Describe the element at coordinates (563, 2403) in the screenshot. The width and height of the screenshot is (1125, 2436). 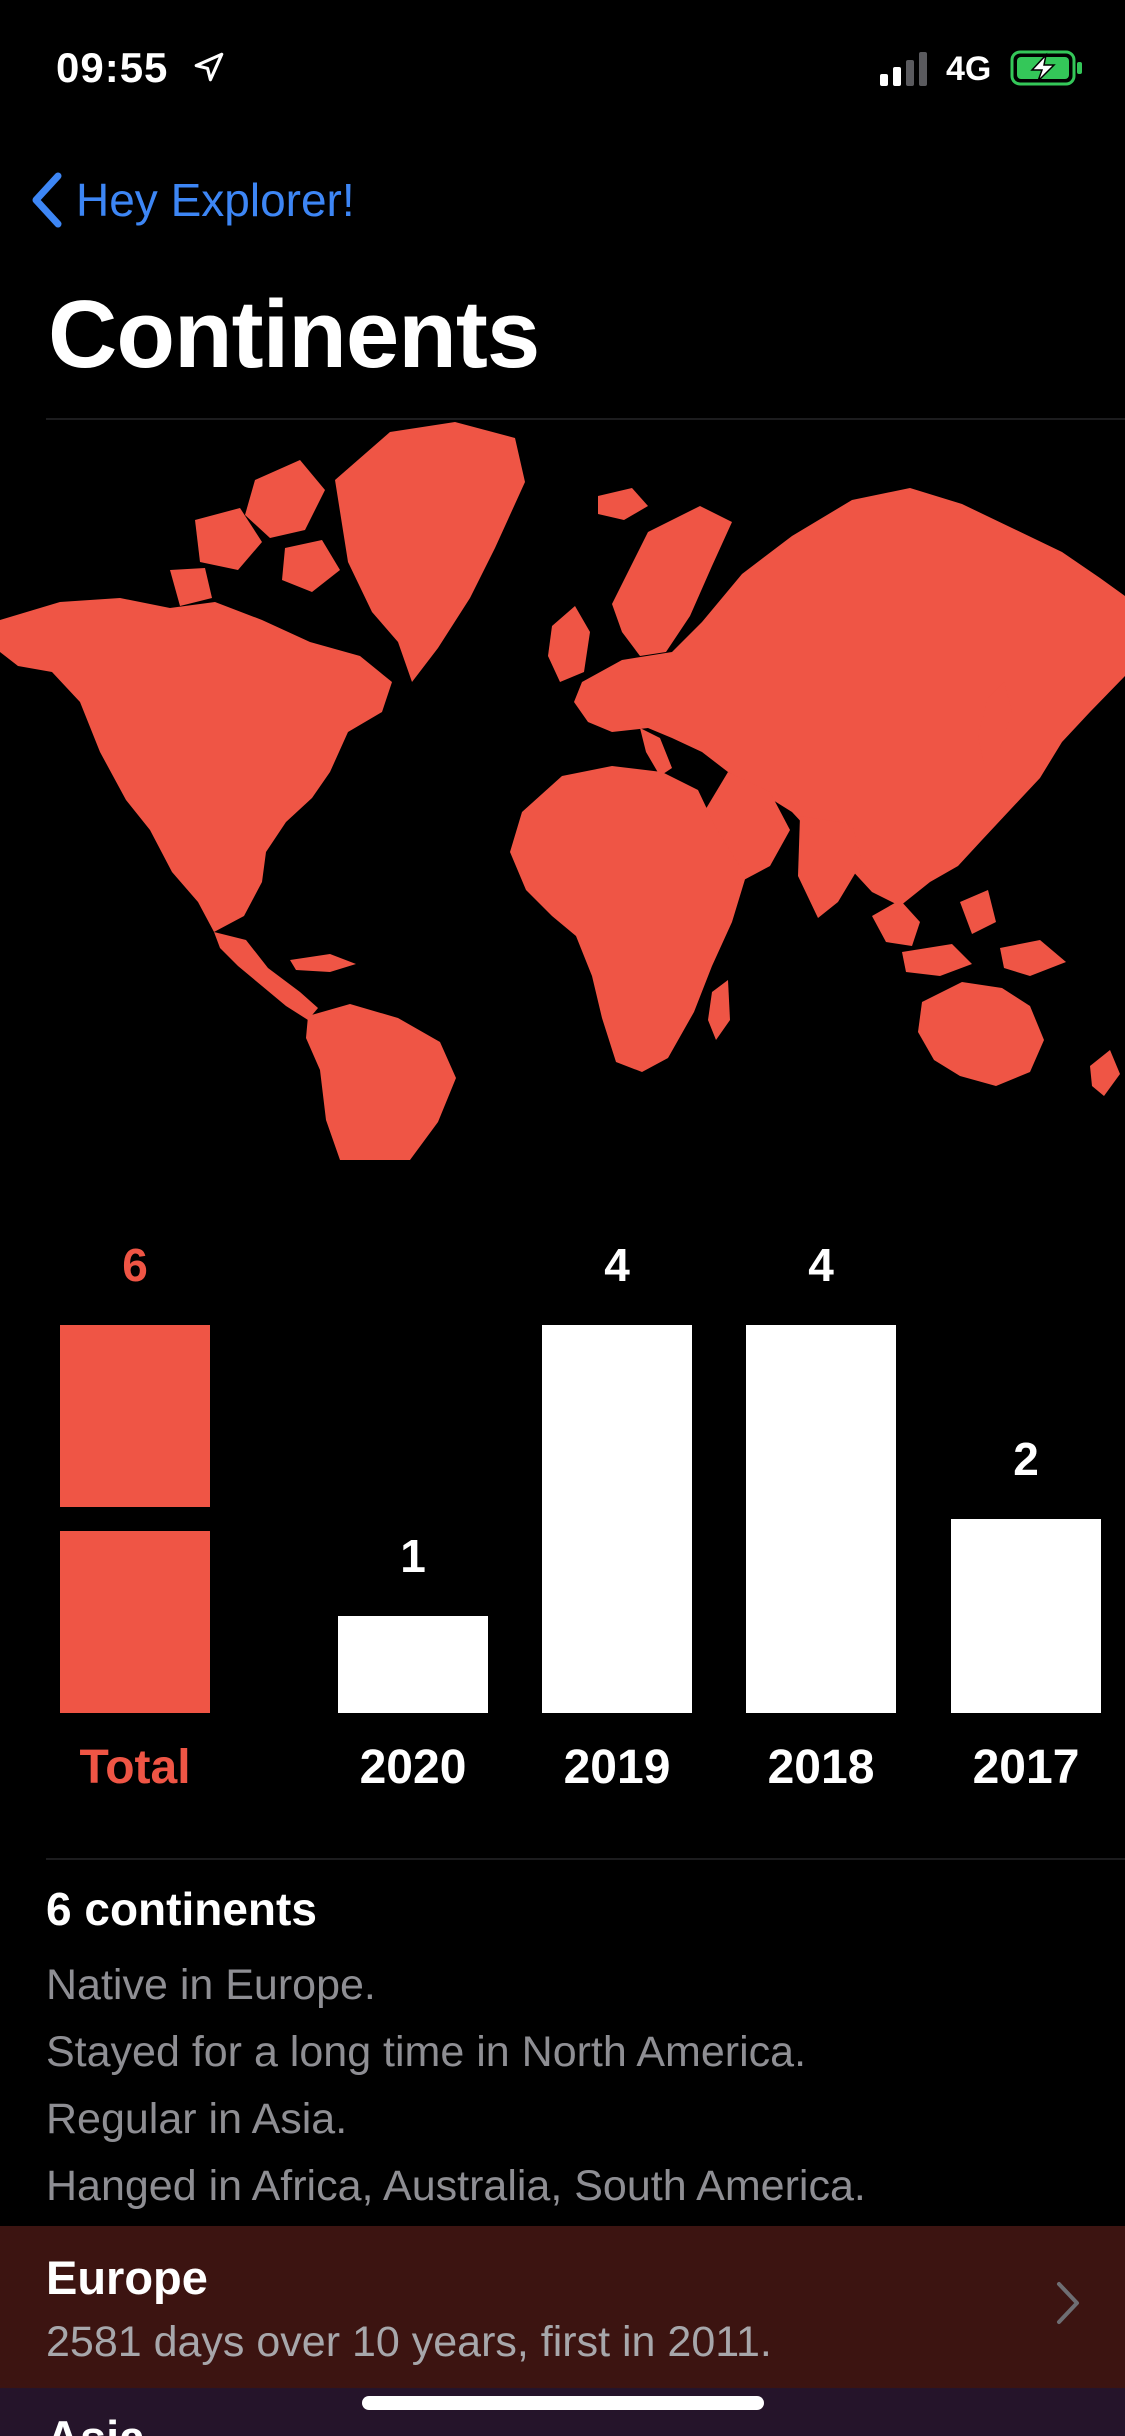
I see `home-indicator` at that location.